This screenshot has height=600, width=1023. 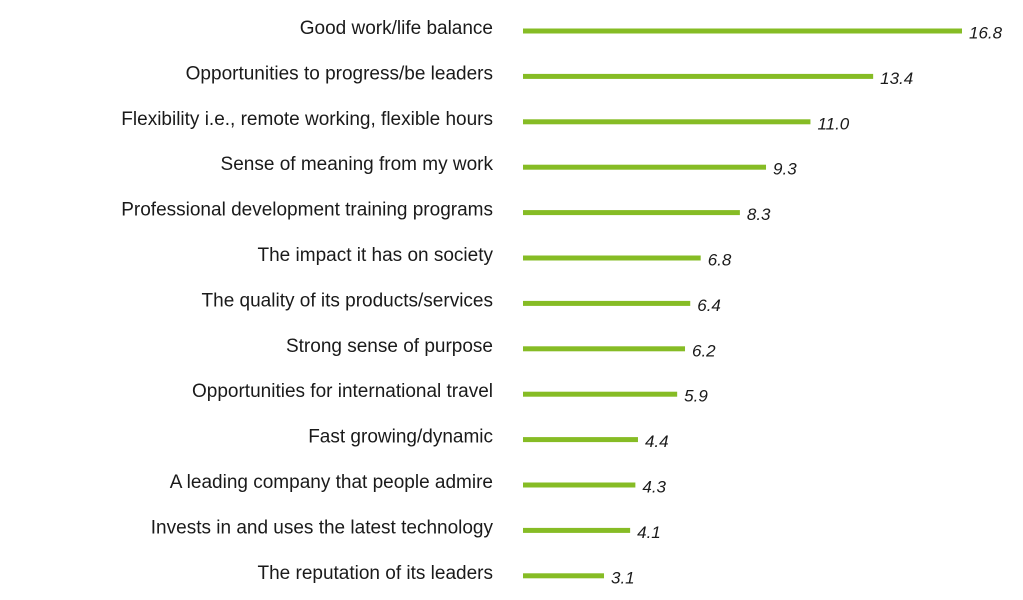 What do you see at coordinates (389, 346) in the screenshot?
I see `category-label: Strong sense of purpose` at bounding box center [389, 346].